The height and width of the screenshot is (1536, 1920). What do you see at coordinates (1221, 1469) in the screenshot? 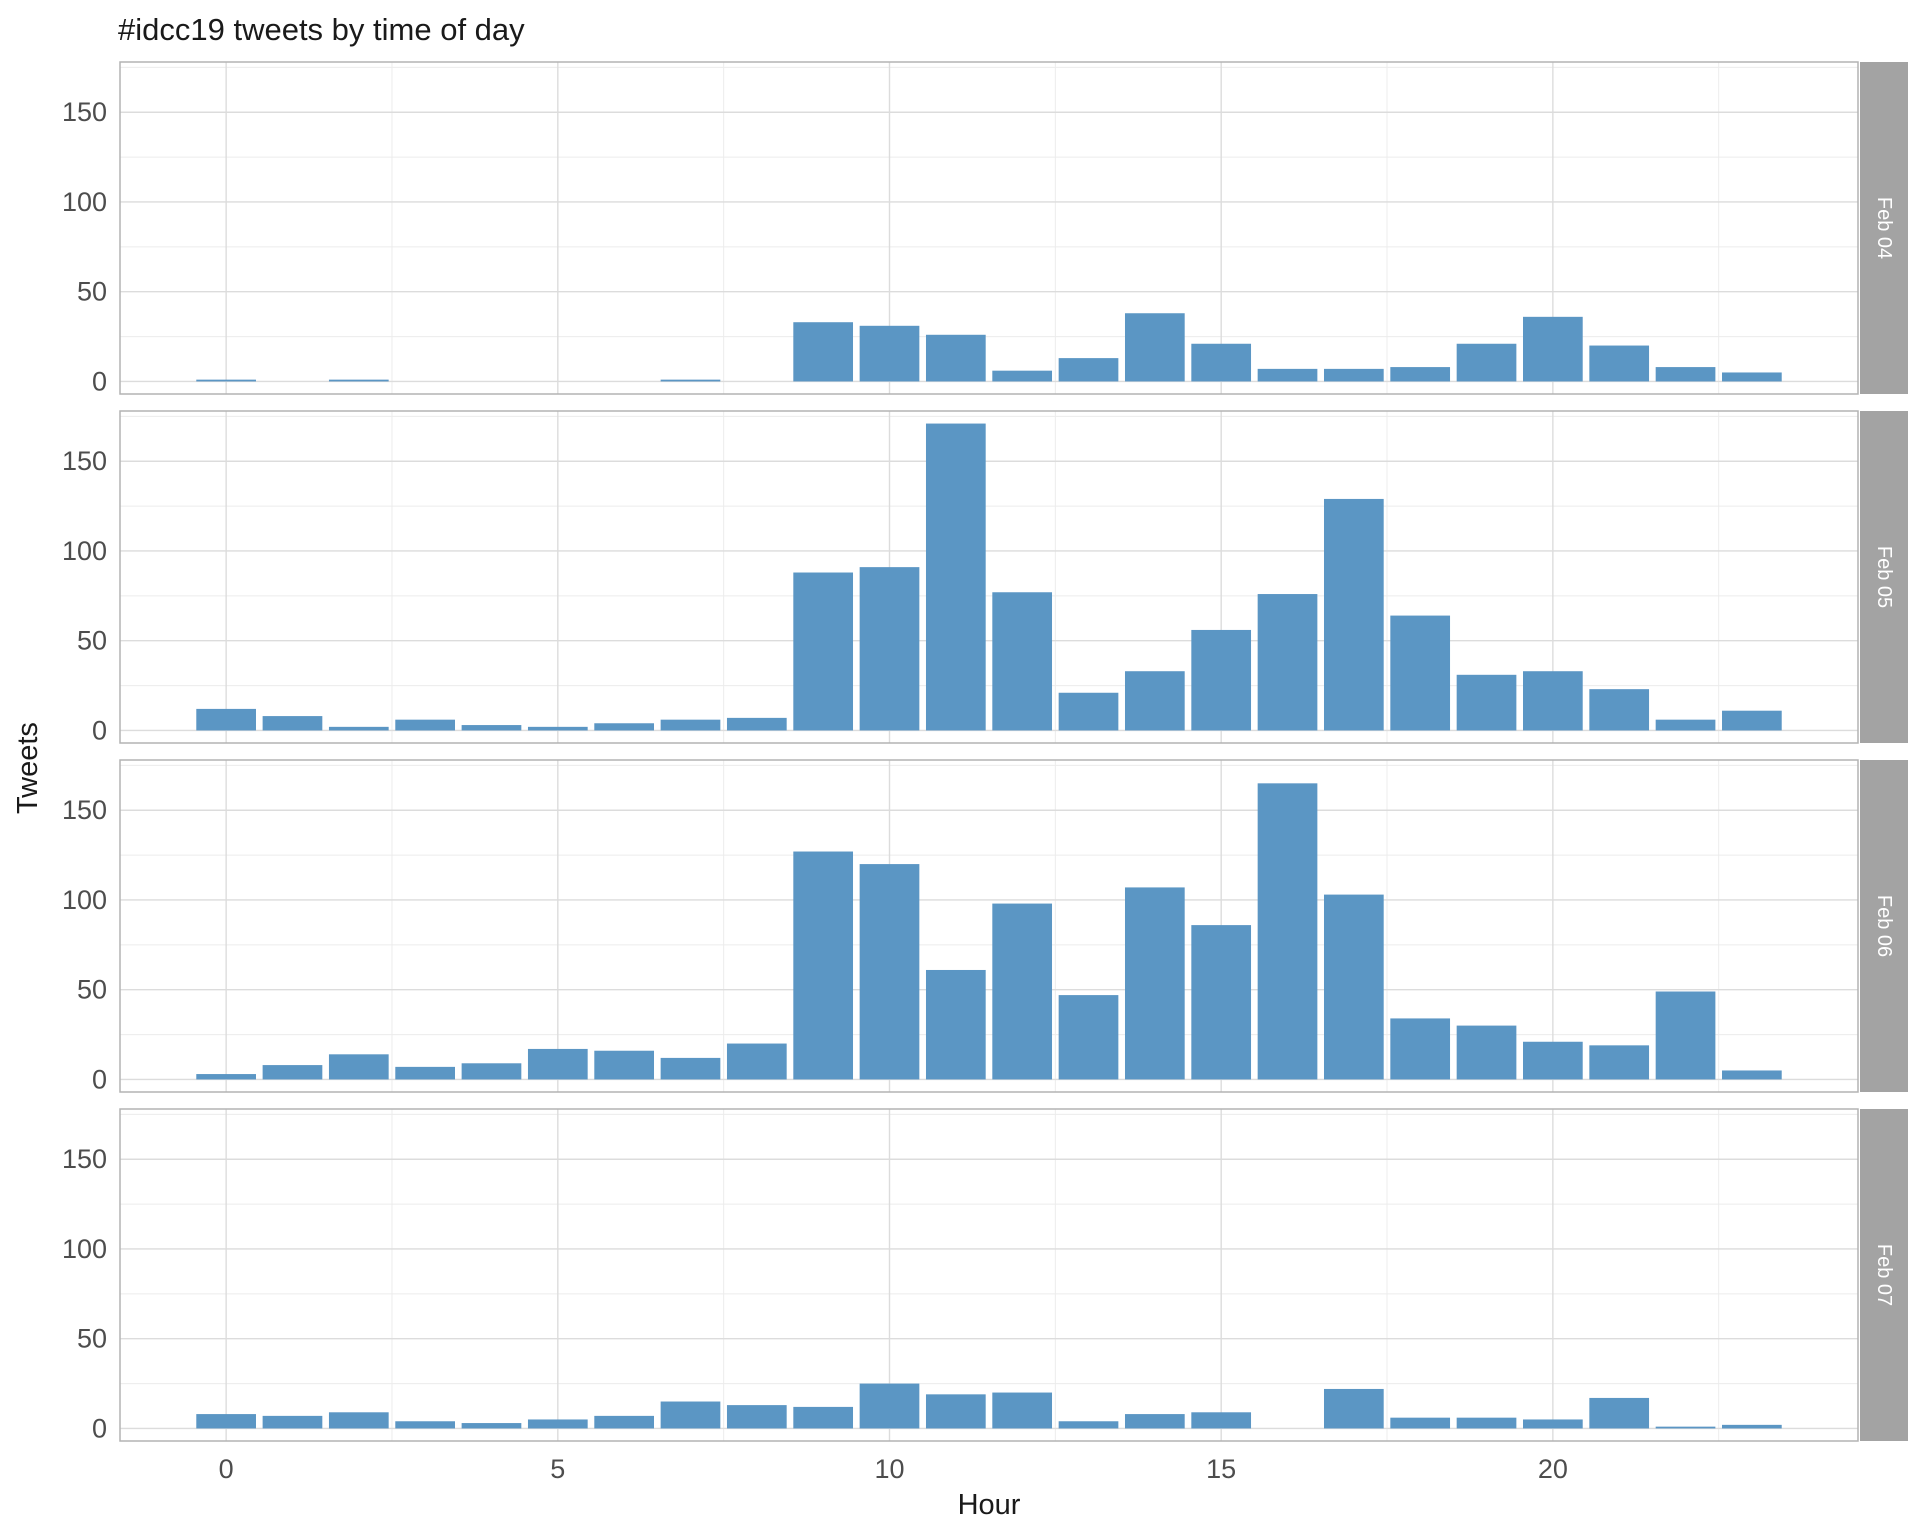
I see `x-tick-label: 15` at bounding box center [1221, 1469].